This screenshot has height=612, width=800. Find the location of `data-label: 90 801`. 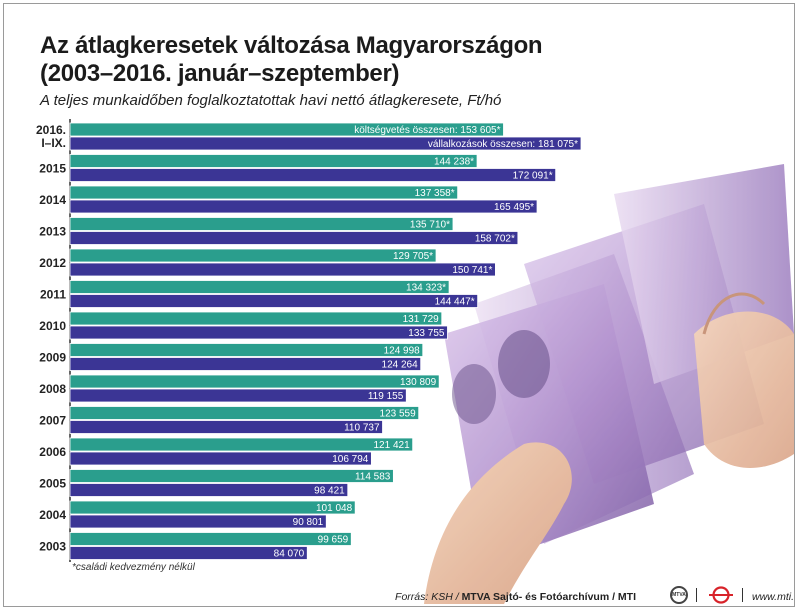

data-label: 90 801 is located at coordinates (308, 522).